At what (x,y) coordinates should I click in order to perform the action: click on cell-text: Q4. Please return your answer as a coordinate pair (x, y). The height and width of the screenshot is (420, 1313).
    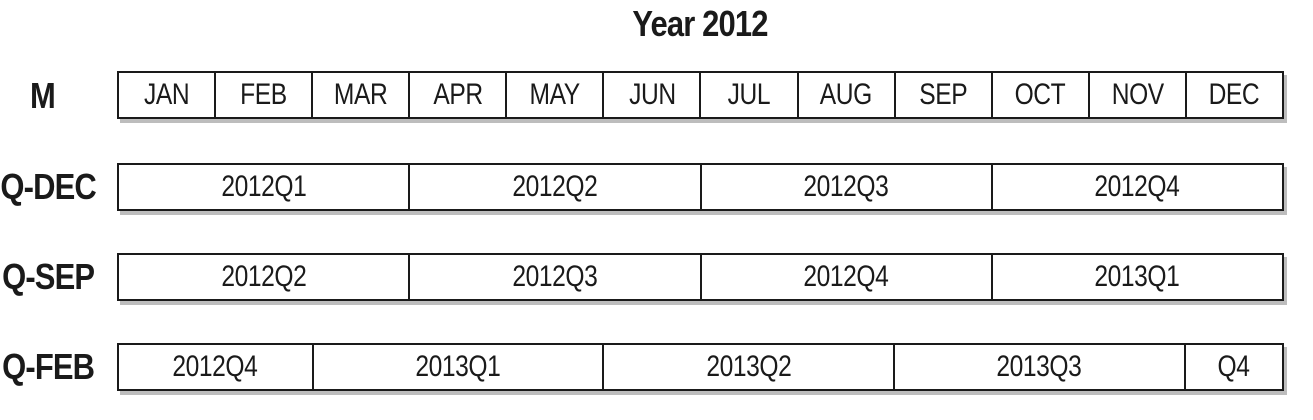
    Looking at the image, I should click on (1233, 366).